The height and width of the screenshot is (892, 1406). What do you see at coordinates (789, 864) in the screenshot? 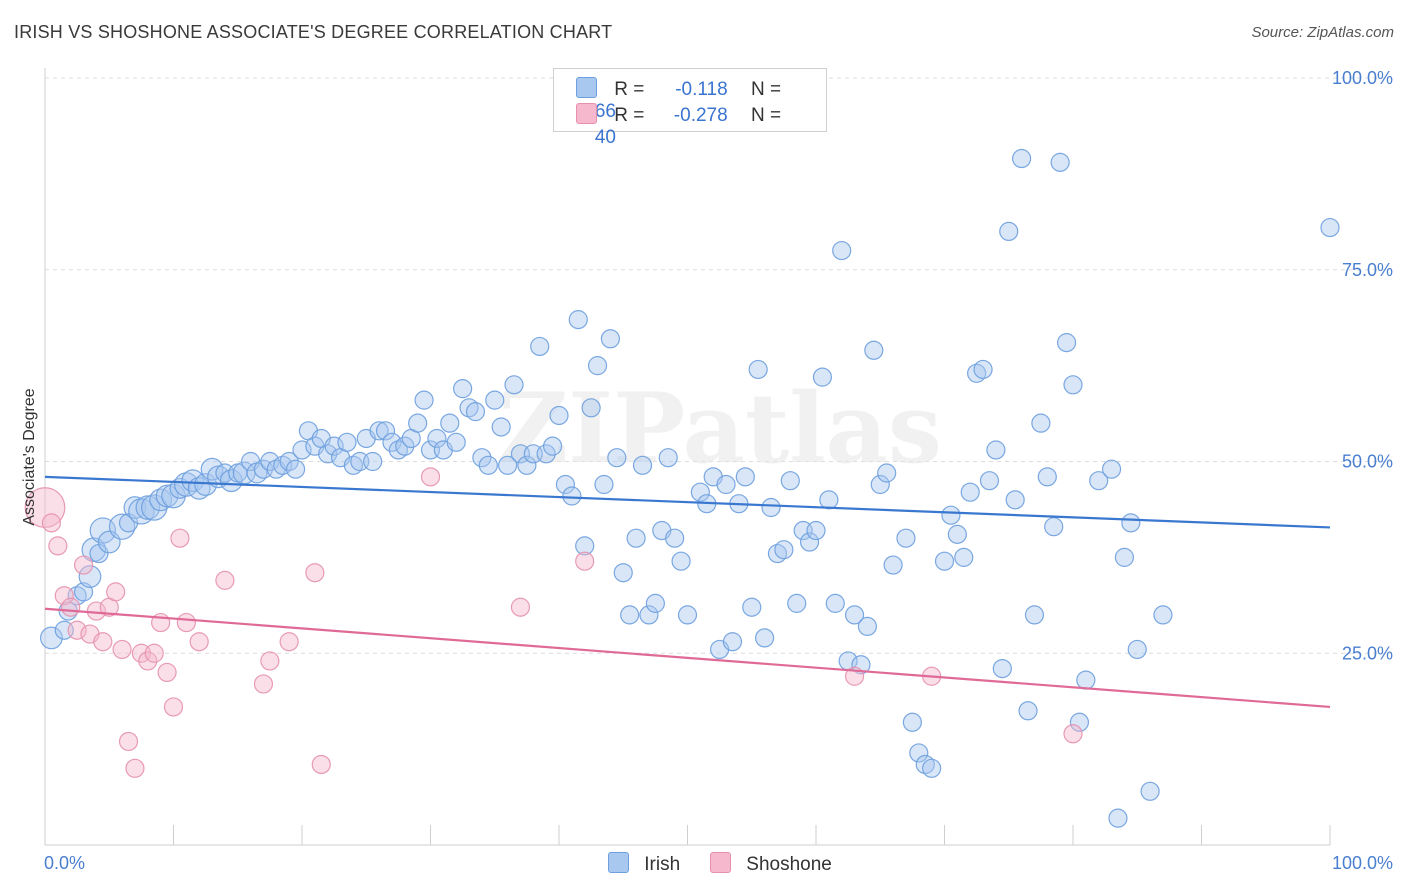
I see `legend-label-shoshone: Shoshone` at bounding box center [789, 864].